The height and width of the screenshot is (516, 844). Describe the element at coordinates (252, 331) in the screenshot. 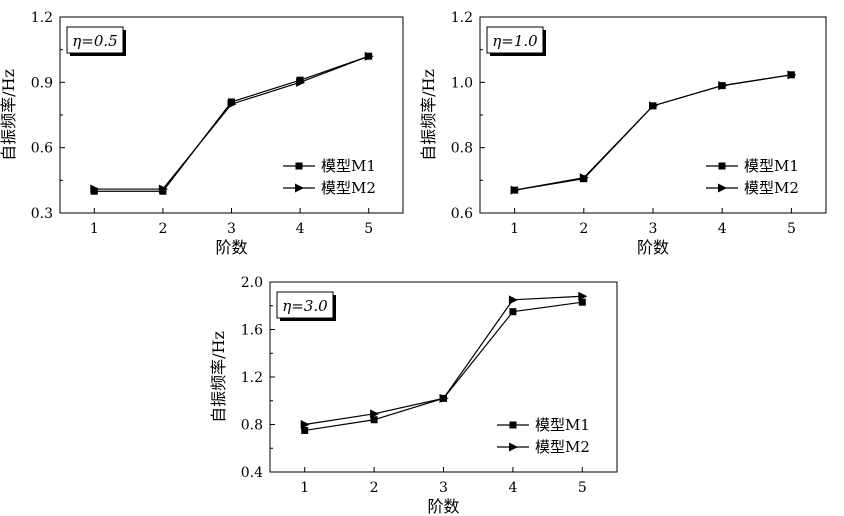

I see `y-tick-label: 1.6` at that location.